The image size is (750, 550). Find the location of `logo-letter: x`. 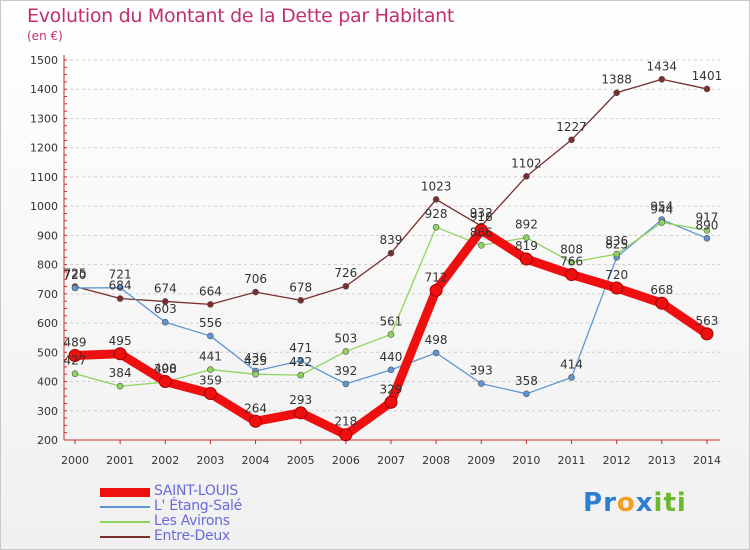

logo-letter: x is located at coordinates (644, 503).